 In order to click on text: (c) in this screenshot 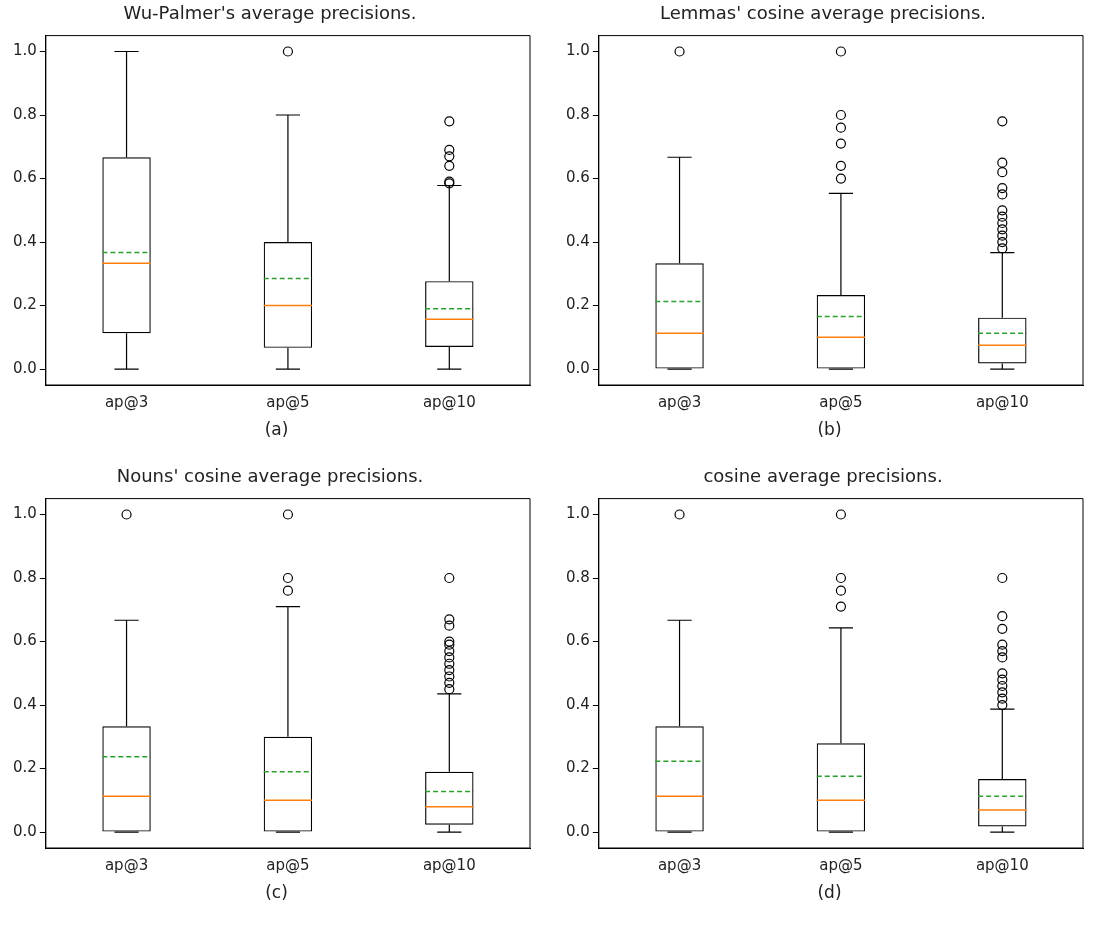, I will do `click(276, 892)`.